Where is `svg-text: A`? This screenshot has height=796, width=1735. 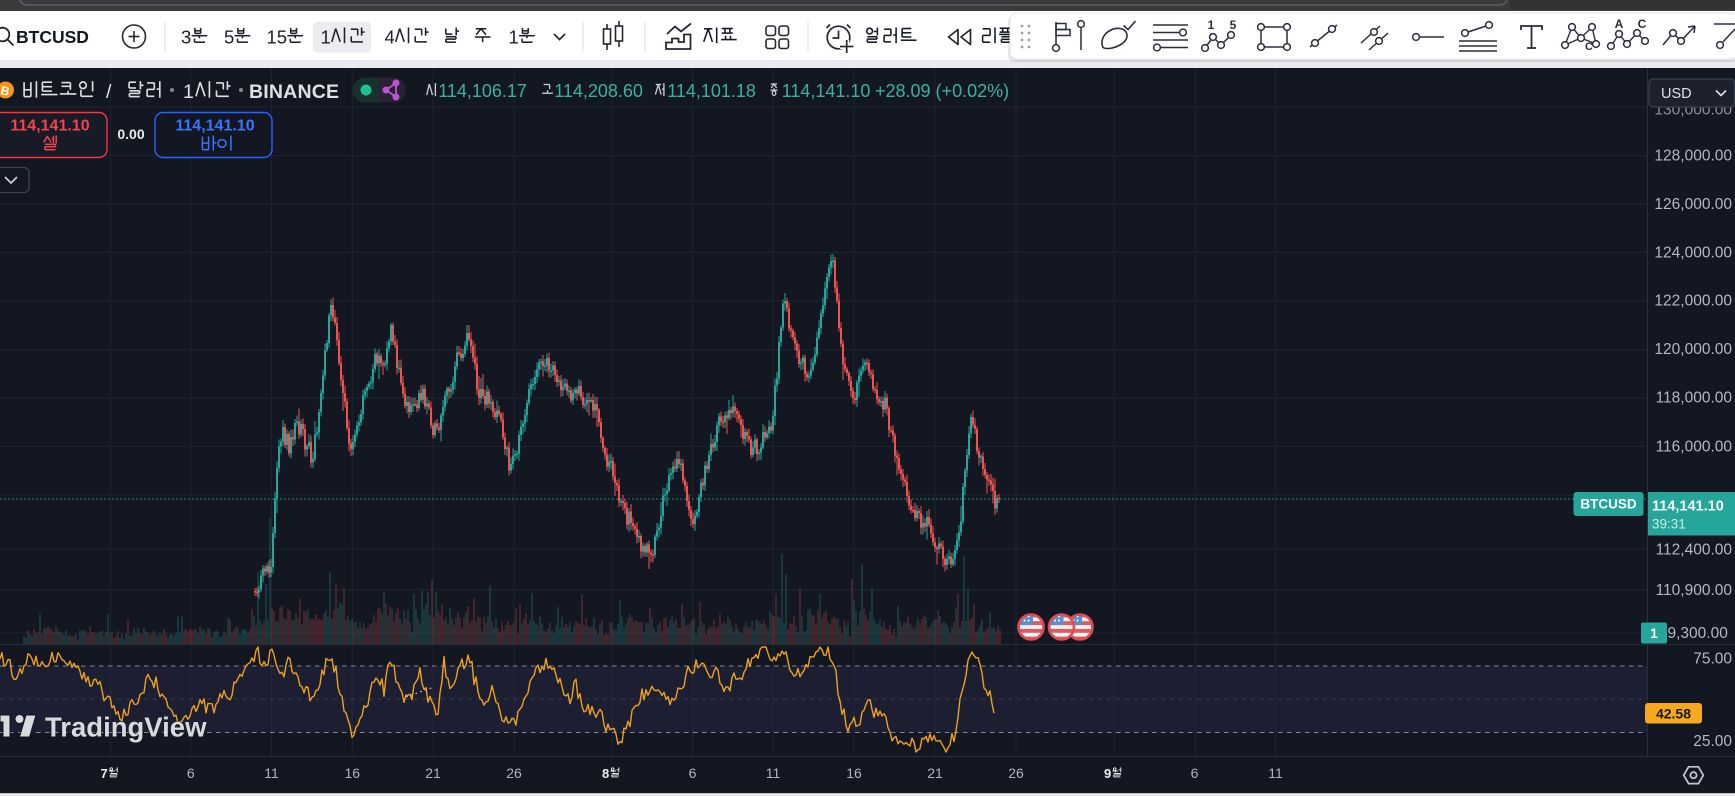
svg-text: A is located at coordinates (1619, 24).